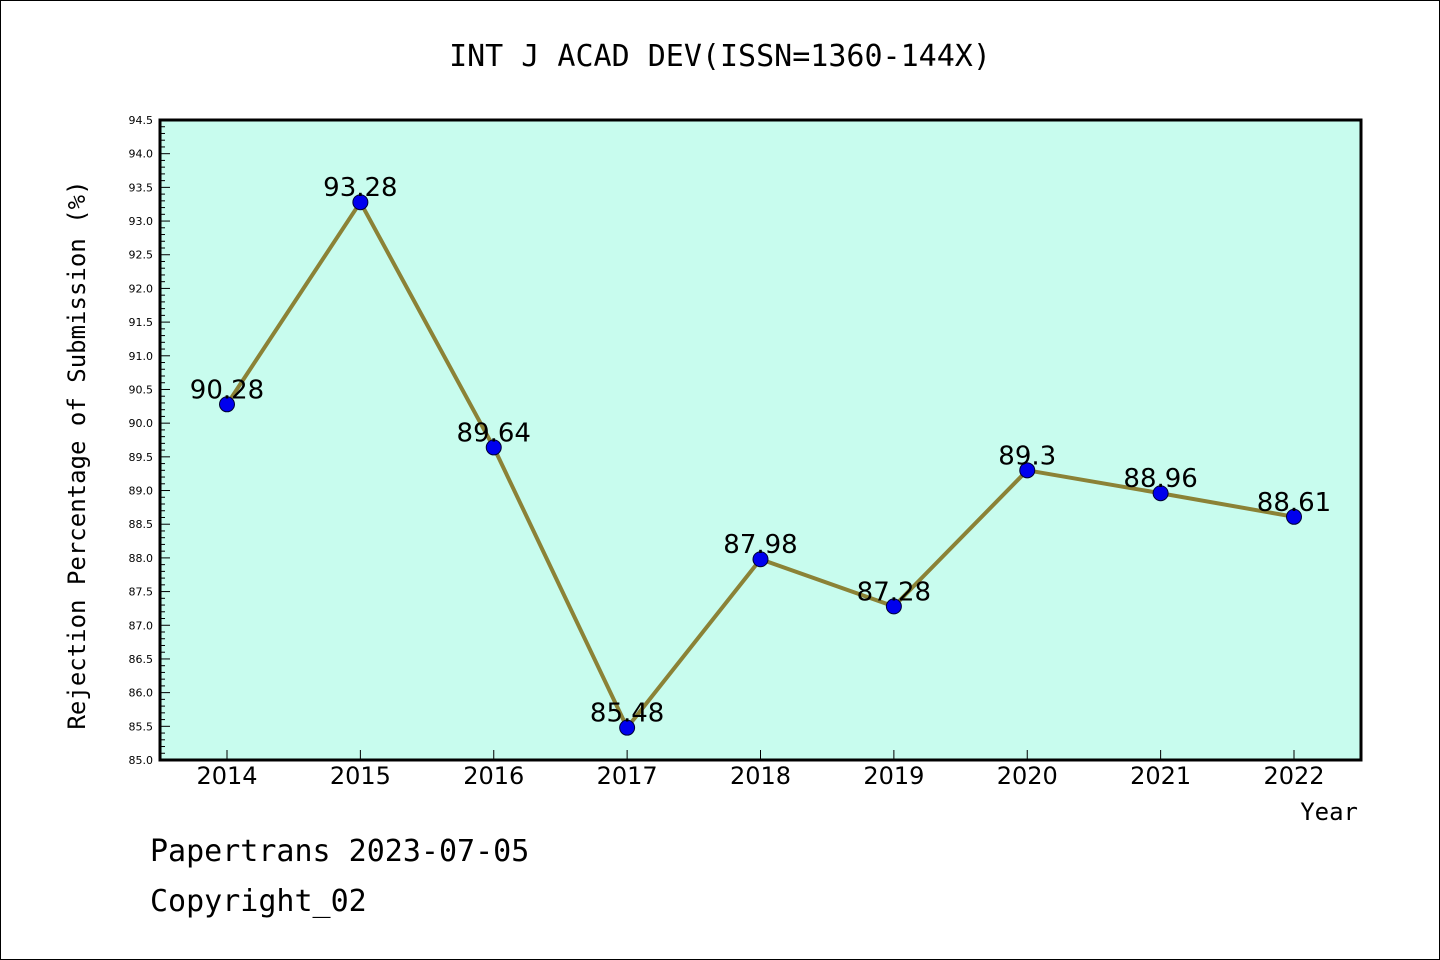 The image size is (1440, 960). Describe the element at coordinates (1294, 503) in the screenshot. I see `data-label: 88.61` at that location.